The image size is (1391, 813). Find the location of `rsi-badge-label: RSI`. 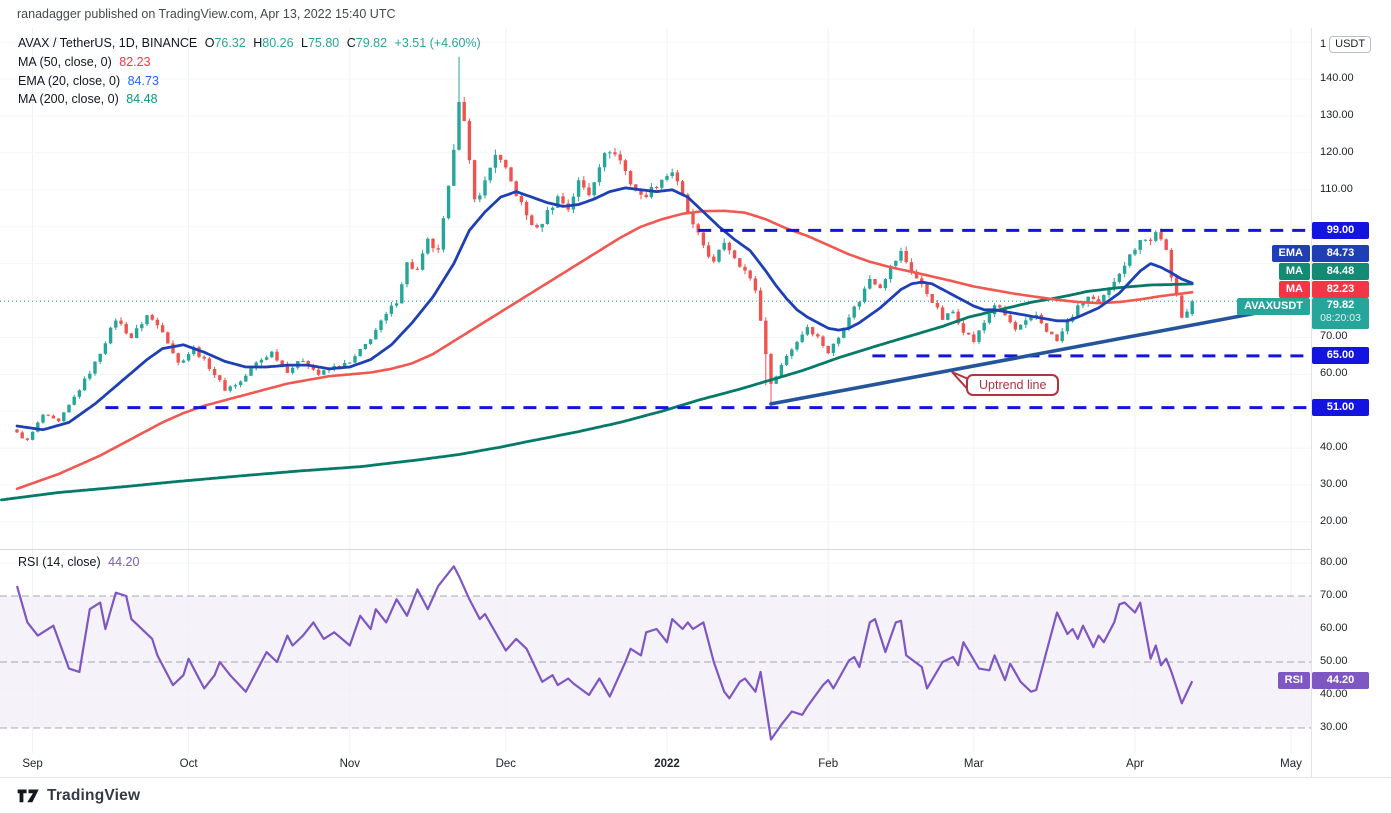

rsi-badge-label: RSI is located at coordinates (1293, 680).